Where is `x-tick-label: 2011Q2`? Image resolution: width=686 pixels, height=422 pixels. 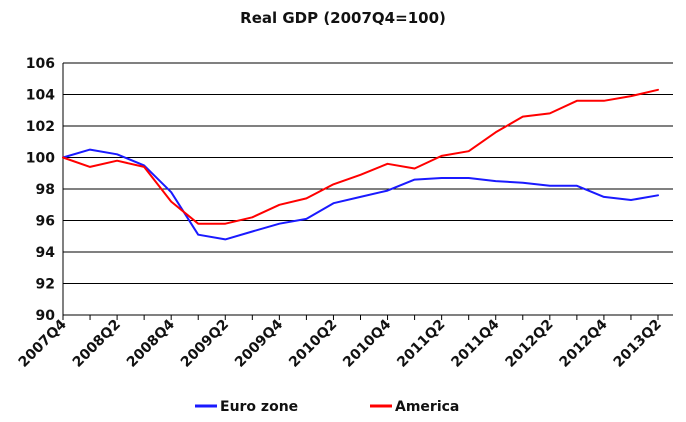 x-tick-label: 2011Q2 is located at coordinates (421, 344).